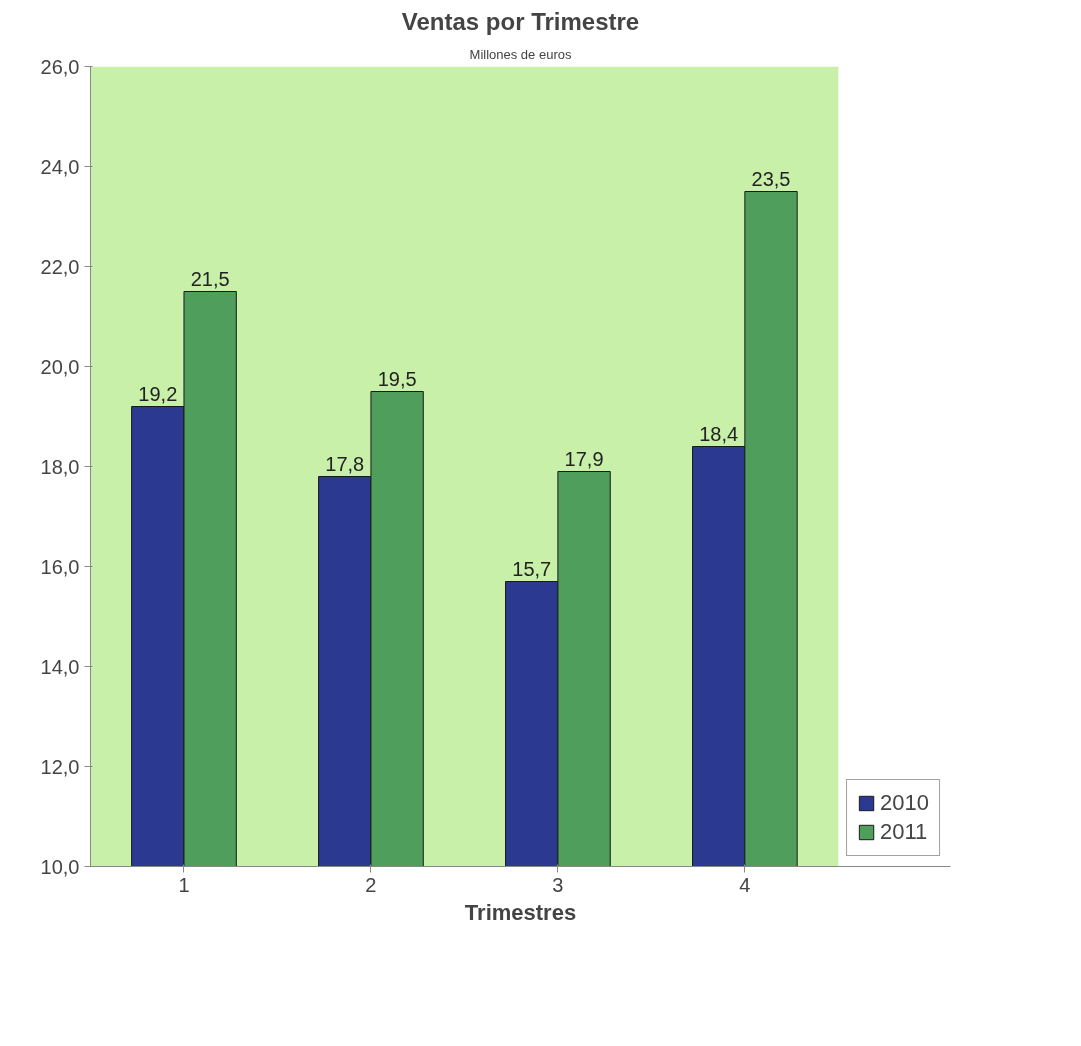  Describe the element at coordinates (60, 466) in the screenshot. I see `y-tick-label: 18,0` at that location.